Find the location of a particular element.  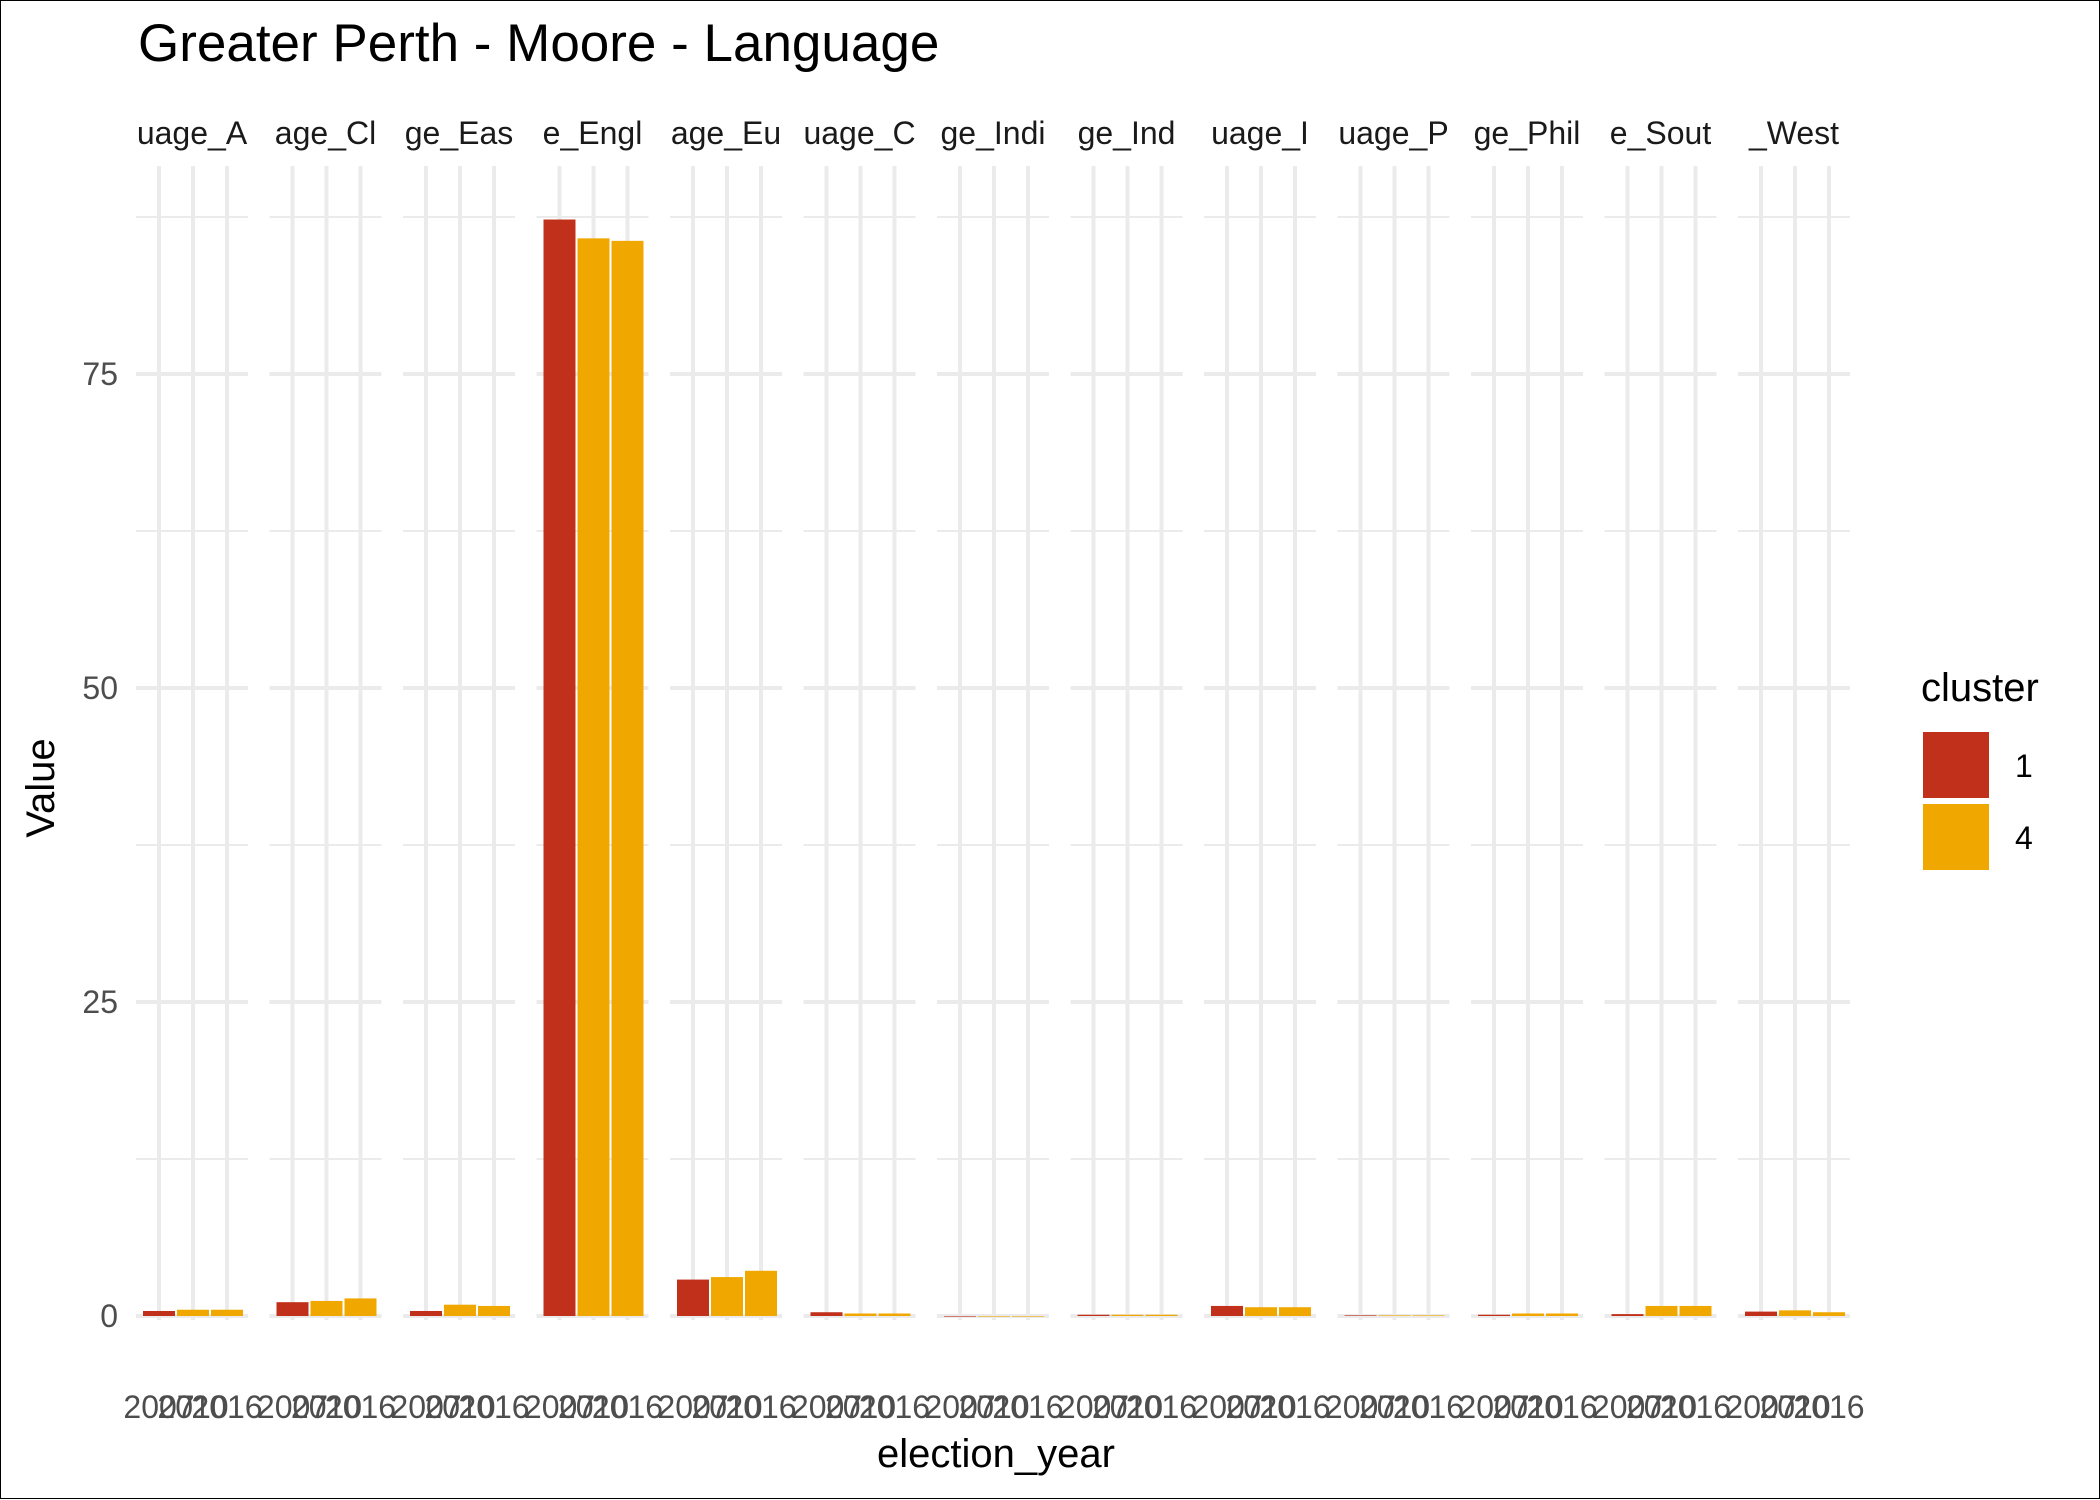

facet-strip-label: _West is located at coordinates (1793, 133).